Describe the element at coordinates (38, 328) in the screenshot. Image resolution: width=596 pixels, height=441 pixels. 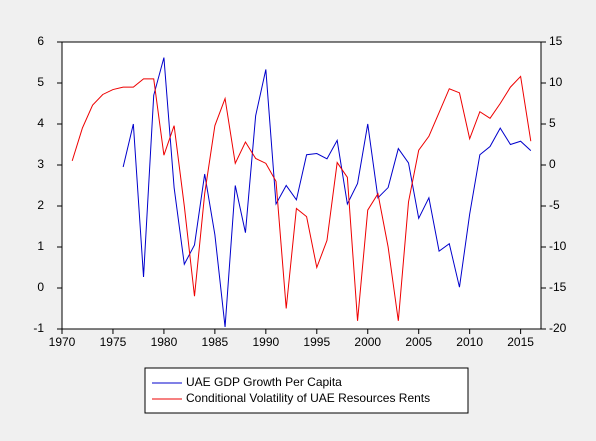
I see `y-tick-label: -1` at that location.